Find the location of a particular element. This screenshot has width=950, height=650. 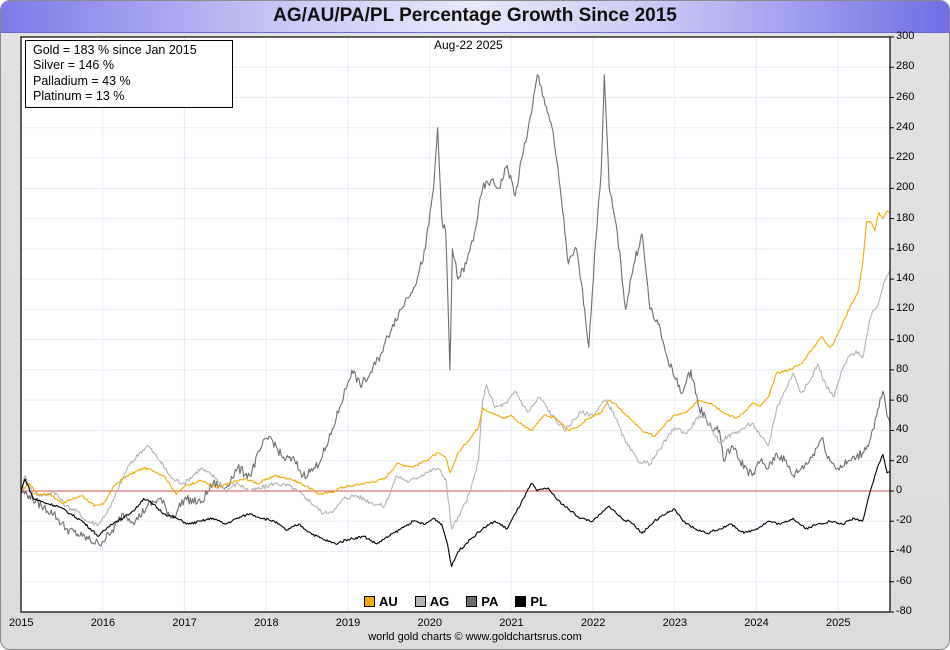

legend-swatch-pl is located at coordinates (521, 601).